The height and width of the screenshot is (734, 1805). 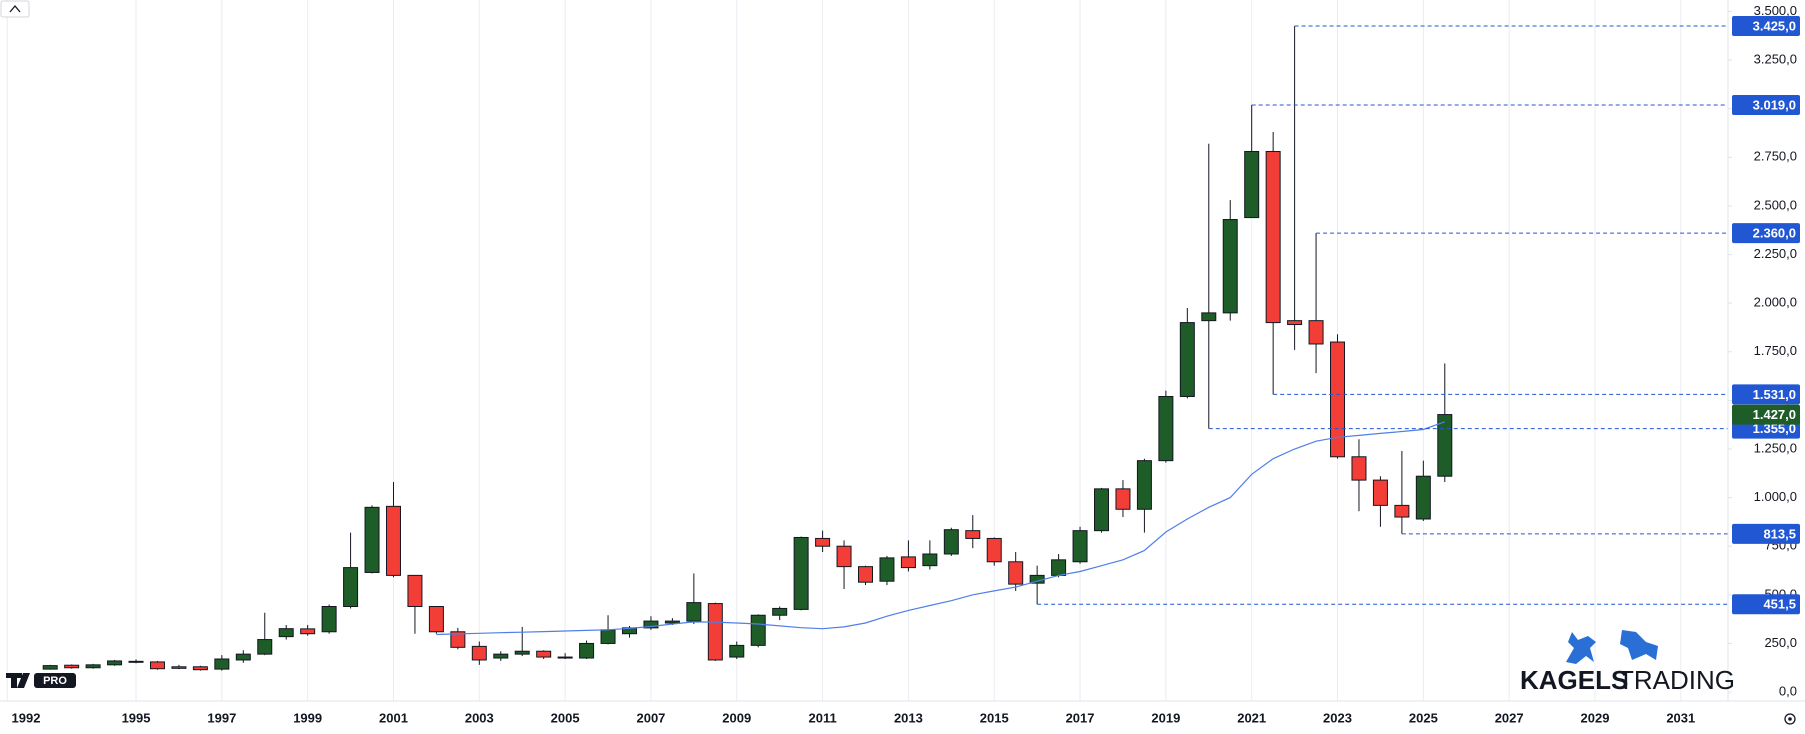 What do you see at coordinates (26, 717) in the screenshot?
I see `x-tick-label: 1992` at bounding box center [26, 717].